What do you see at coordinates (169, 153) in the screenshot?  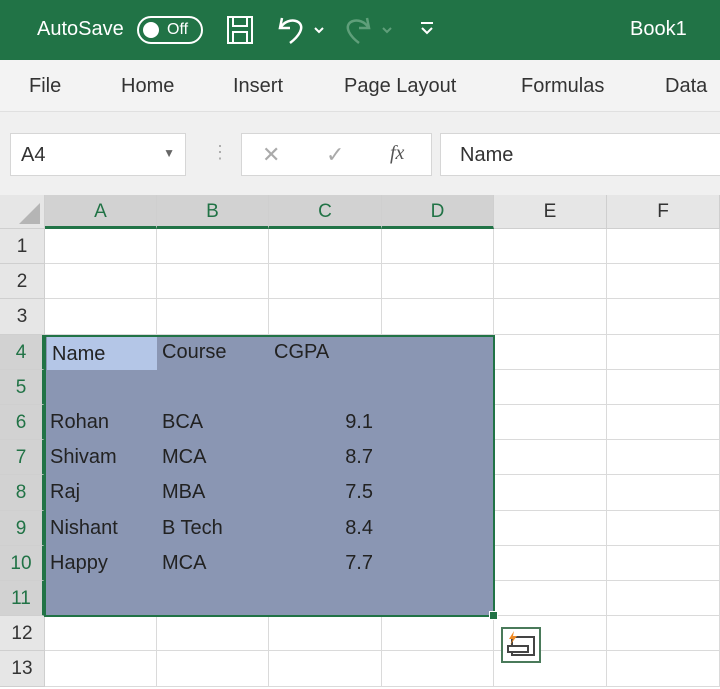 I see `chevron-down-icon: ▼` at bounding box center [169, 153].